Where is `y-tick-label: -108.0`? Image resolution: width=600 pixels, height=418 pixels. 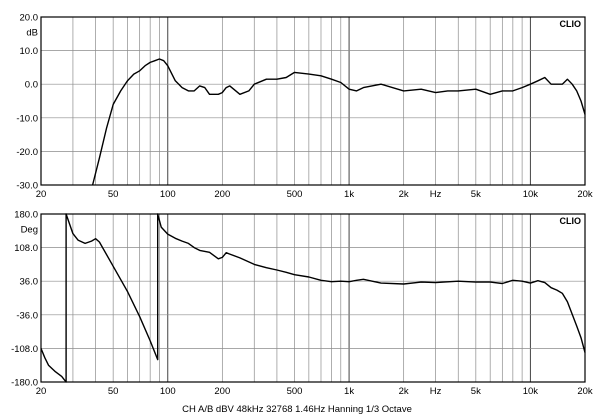 y-tick-label: -108.0 is located at coordinates (24, 349).